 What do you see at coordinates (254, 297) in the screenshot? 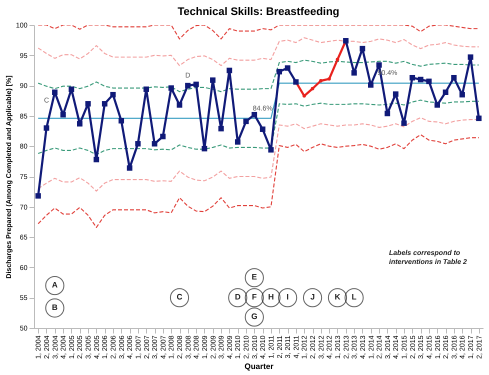
I see `annotation: F` at bounding box center [254, 297].